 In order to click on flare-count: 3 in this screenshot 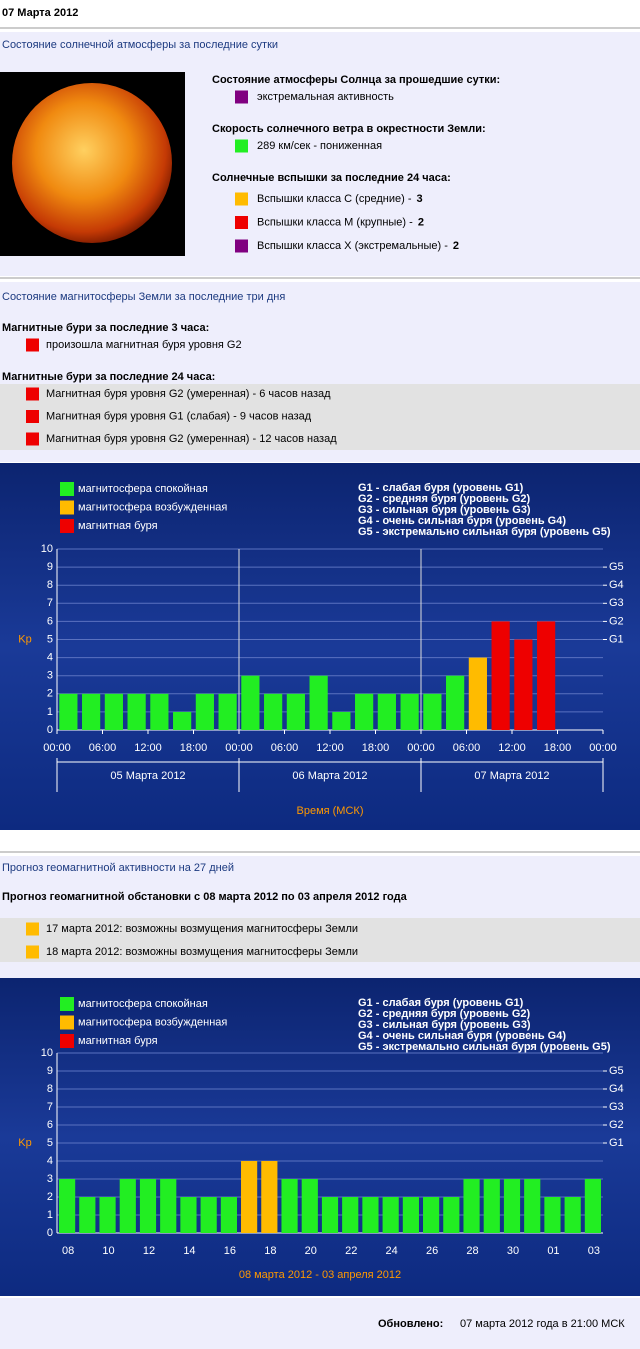, I will do `click(419, 199)`.